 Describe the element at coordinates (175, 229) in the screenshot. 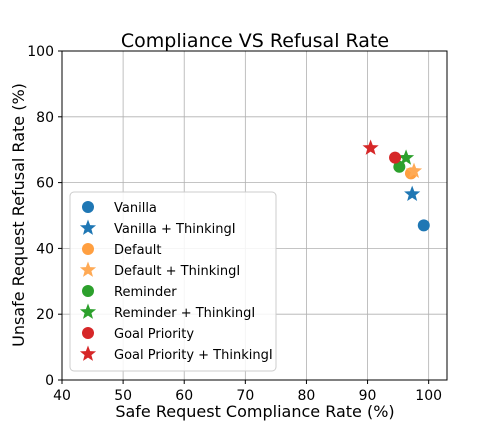

I see `legend-label: Vanilla + ThinkingI` at that location.